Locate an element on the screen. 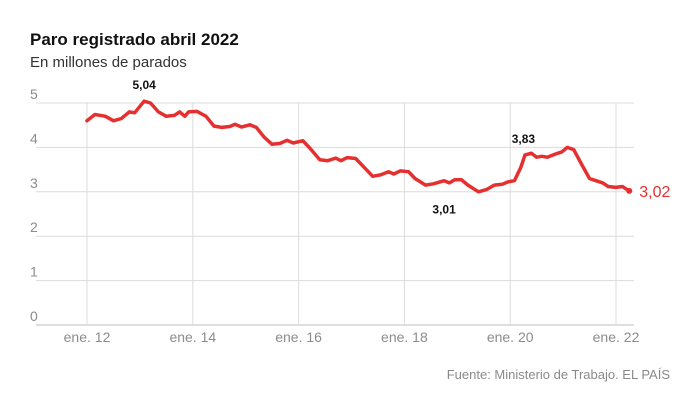  data-label: 3,83 is located at coordinates (524, 139).